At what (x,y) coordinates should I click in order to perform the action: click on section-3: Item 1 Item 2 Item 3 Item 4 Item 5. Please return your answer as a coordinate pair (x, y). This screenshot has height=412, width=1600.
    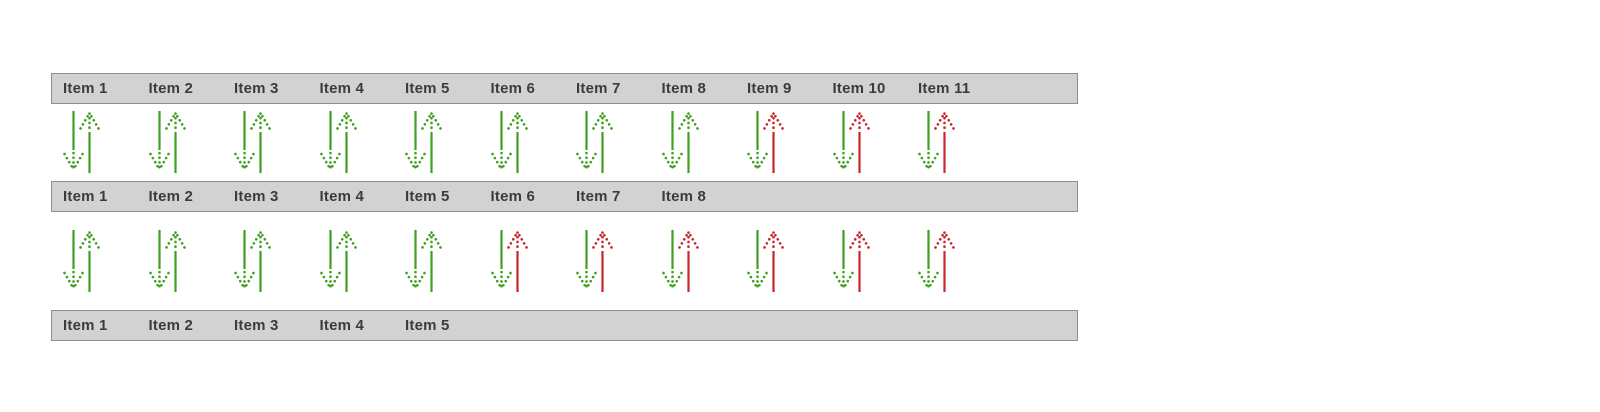
    Looking at the image, I should click on (564, 325).